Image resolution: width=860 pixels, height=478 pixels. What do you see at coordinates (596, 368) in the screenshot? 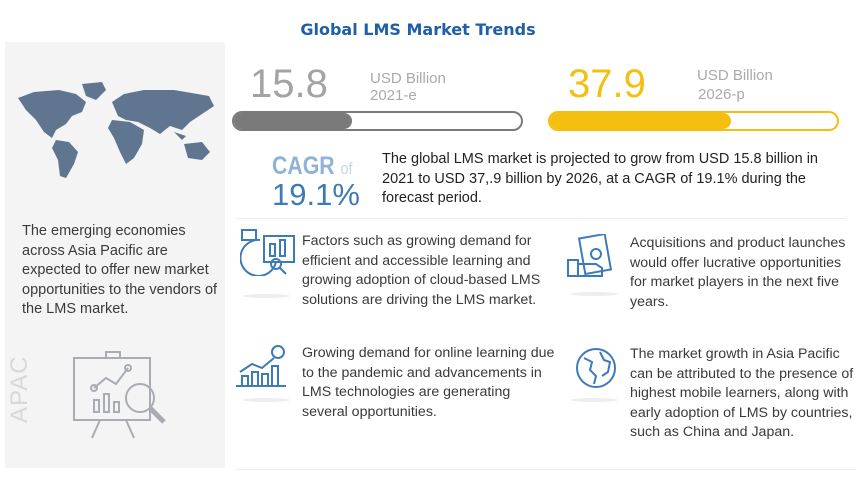
I see `globe-icon` at bounding box center [596, 368].